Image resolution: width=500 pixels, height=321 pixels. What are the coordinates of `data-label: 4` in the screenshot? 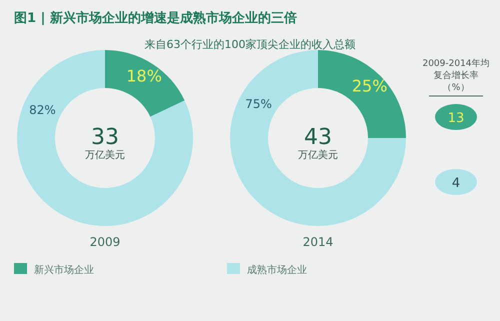 It's located at (456, 183).